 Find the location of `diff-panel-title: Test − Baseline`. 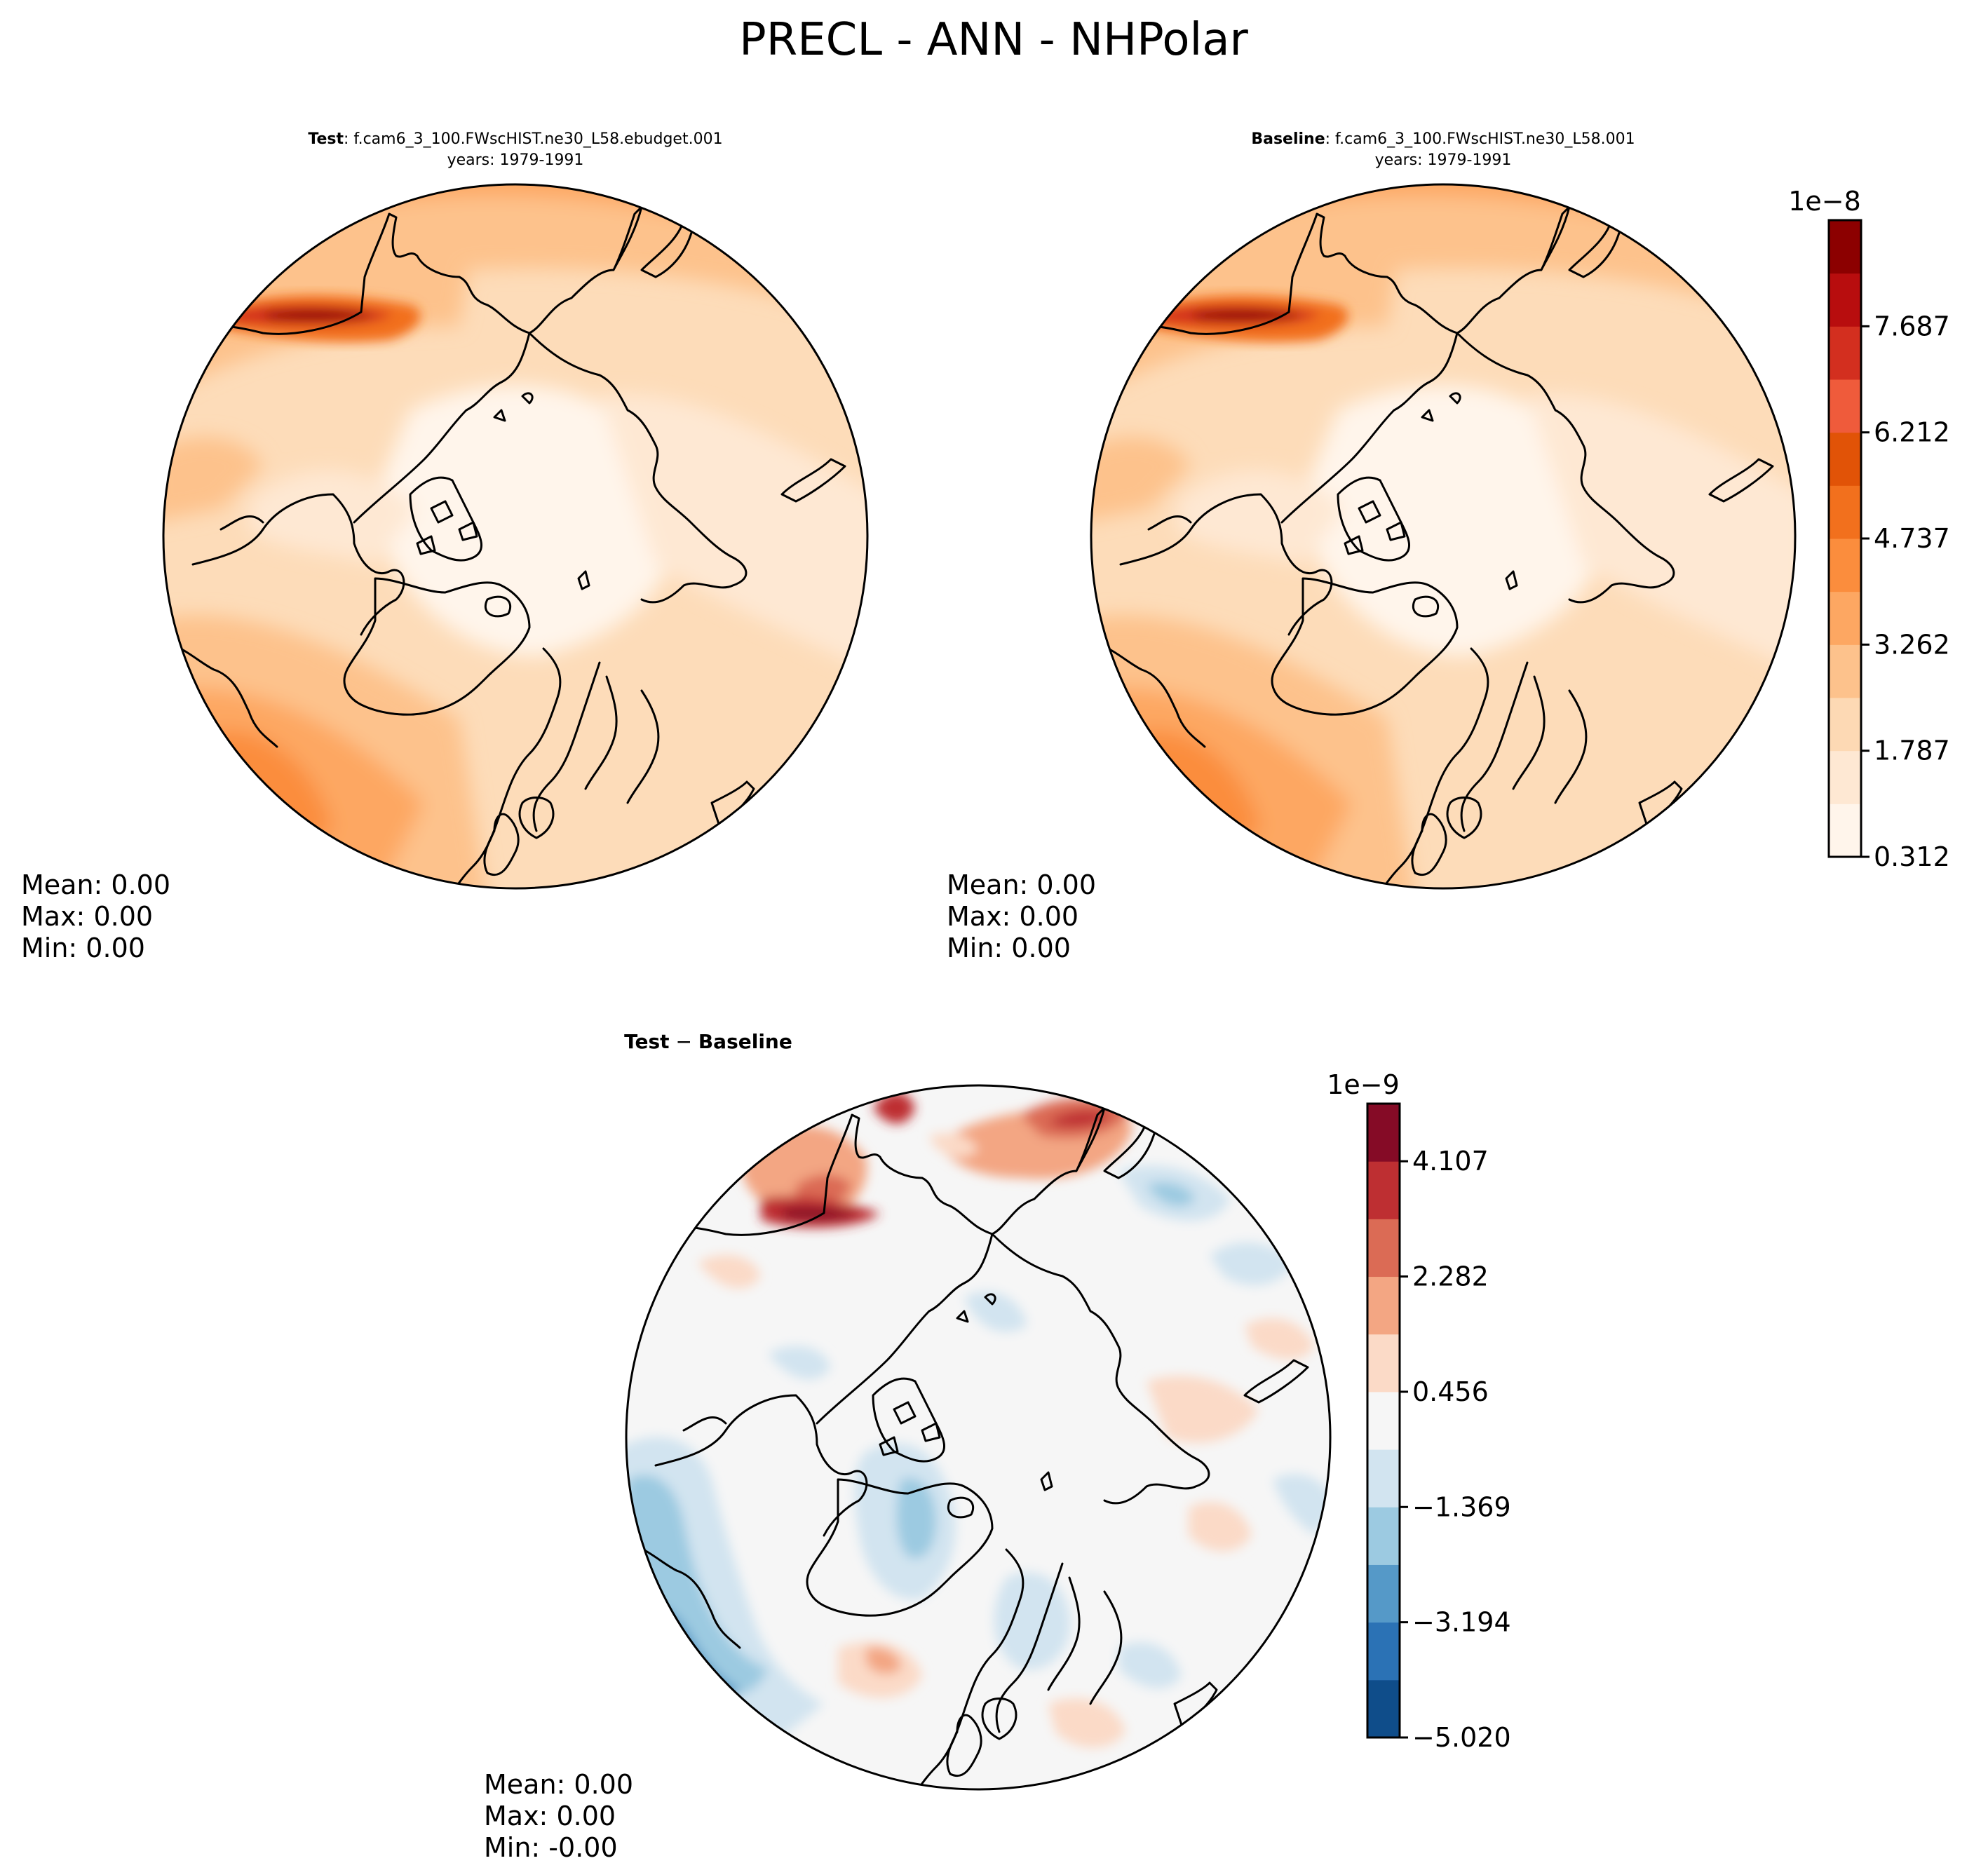

diff-panel-title: Test − Baseline is located at coordinates (708, 1041).